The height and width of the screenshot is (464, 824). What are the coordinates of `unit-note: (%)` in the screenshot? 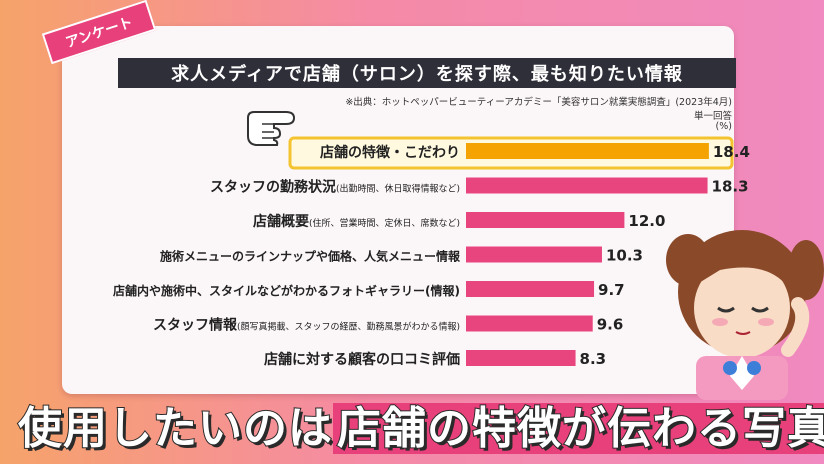 It's located at (723, 126).